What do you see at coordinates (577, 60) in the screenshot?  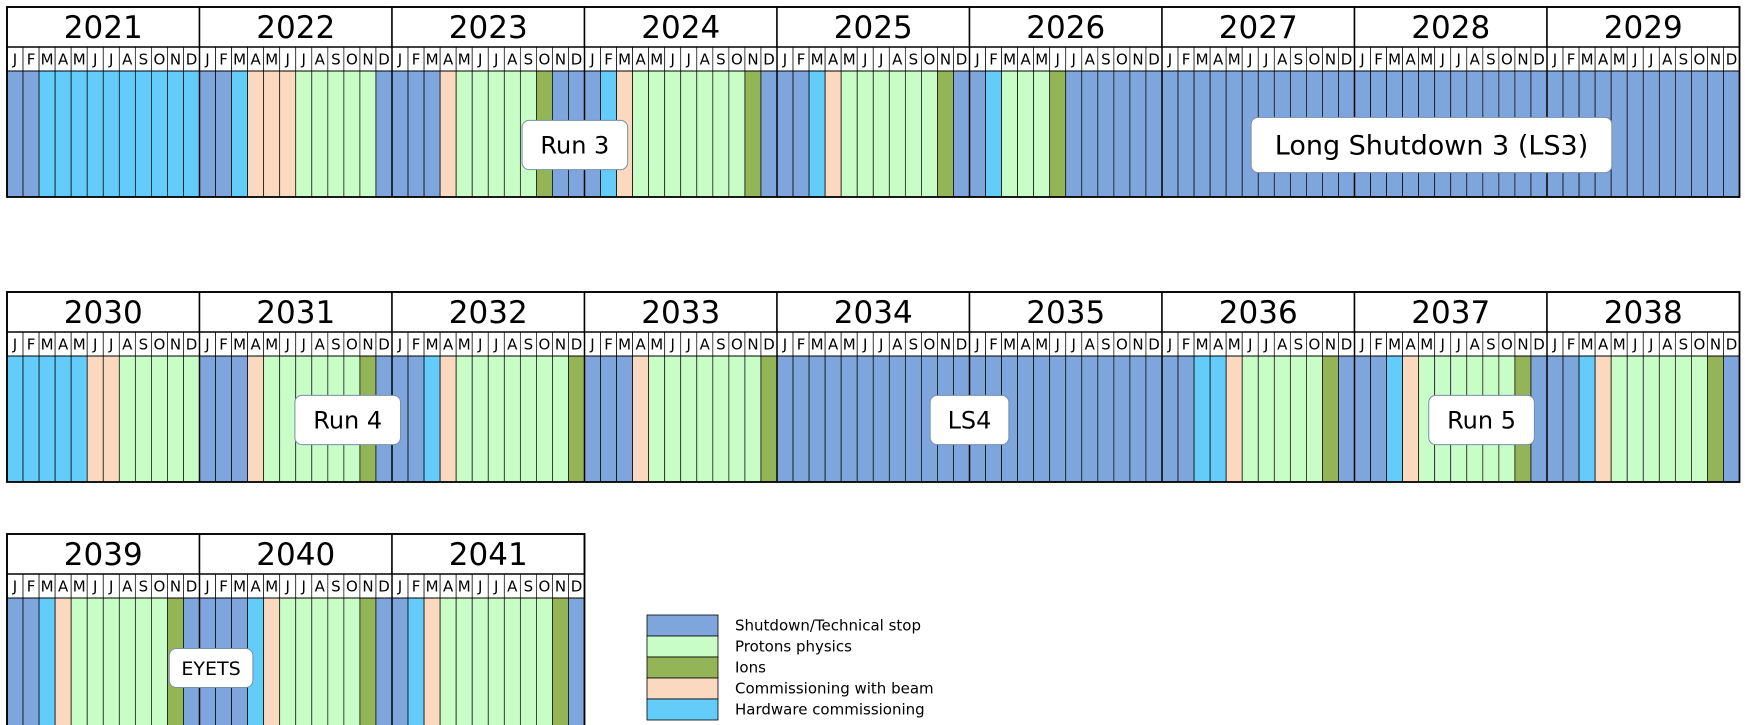 I see `month-label: D` at bounding box center [577, 60].